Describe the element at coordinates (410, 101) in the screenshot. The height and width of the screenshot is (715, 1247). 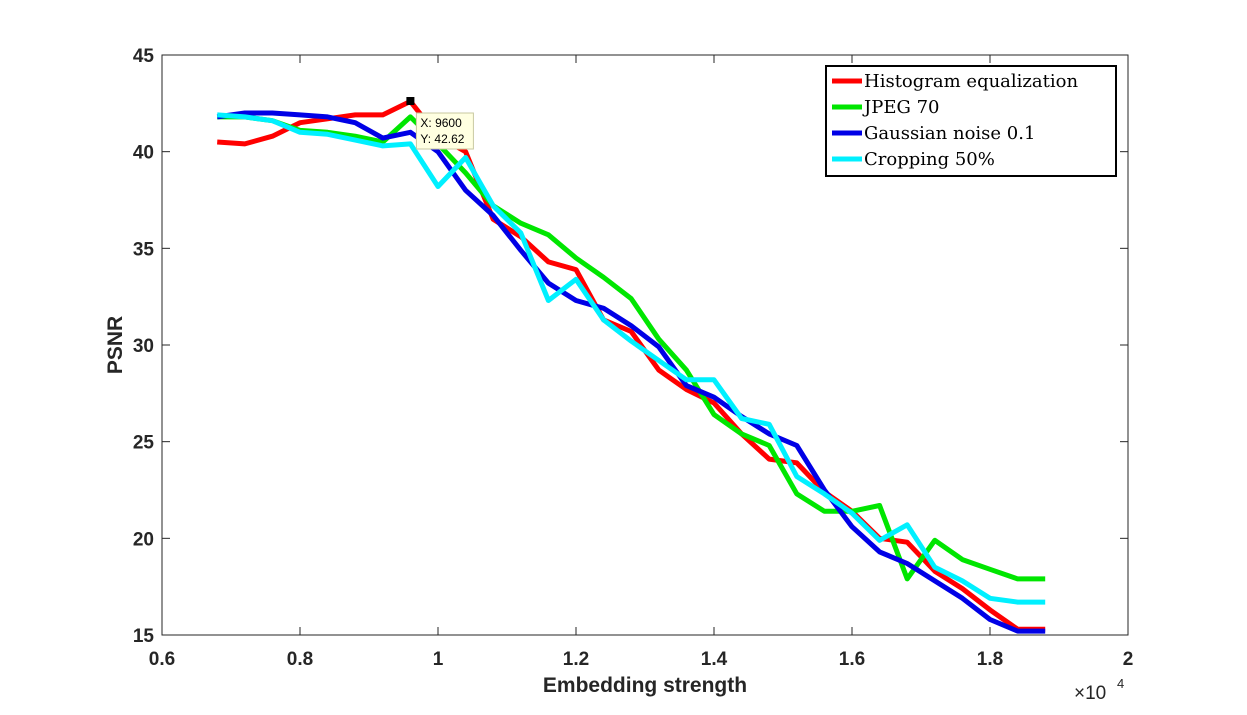
I see `datatip-marker` at that location.